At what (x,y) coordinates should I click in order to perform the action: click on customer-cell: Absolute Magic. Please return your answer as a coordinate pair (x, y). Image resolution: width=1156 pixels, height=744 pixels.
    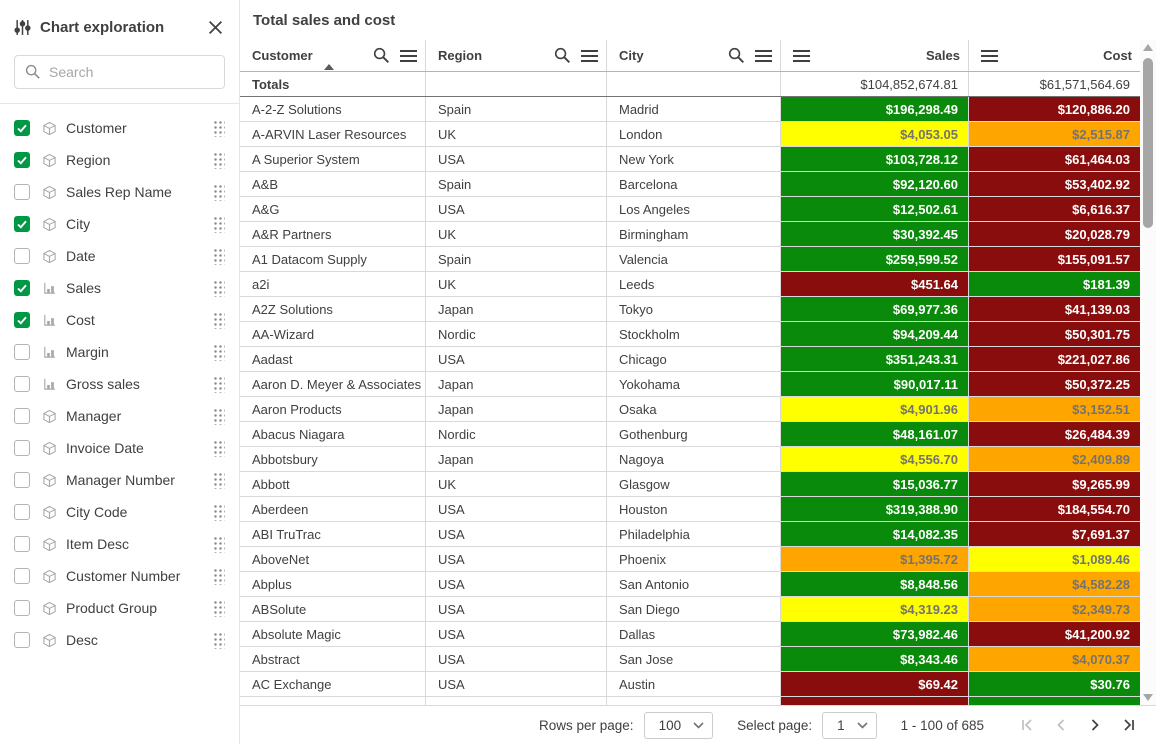
    Looking at the image, I should click on (332, 634).